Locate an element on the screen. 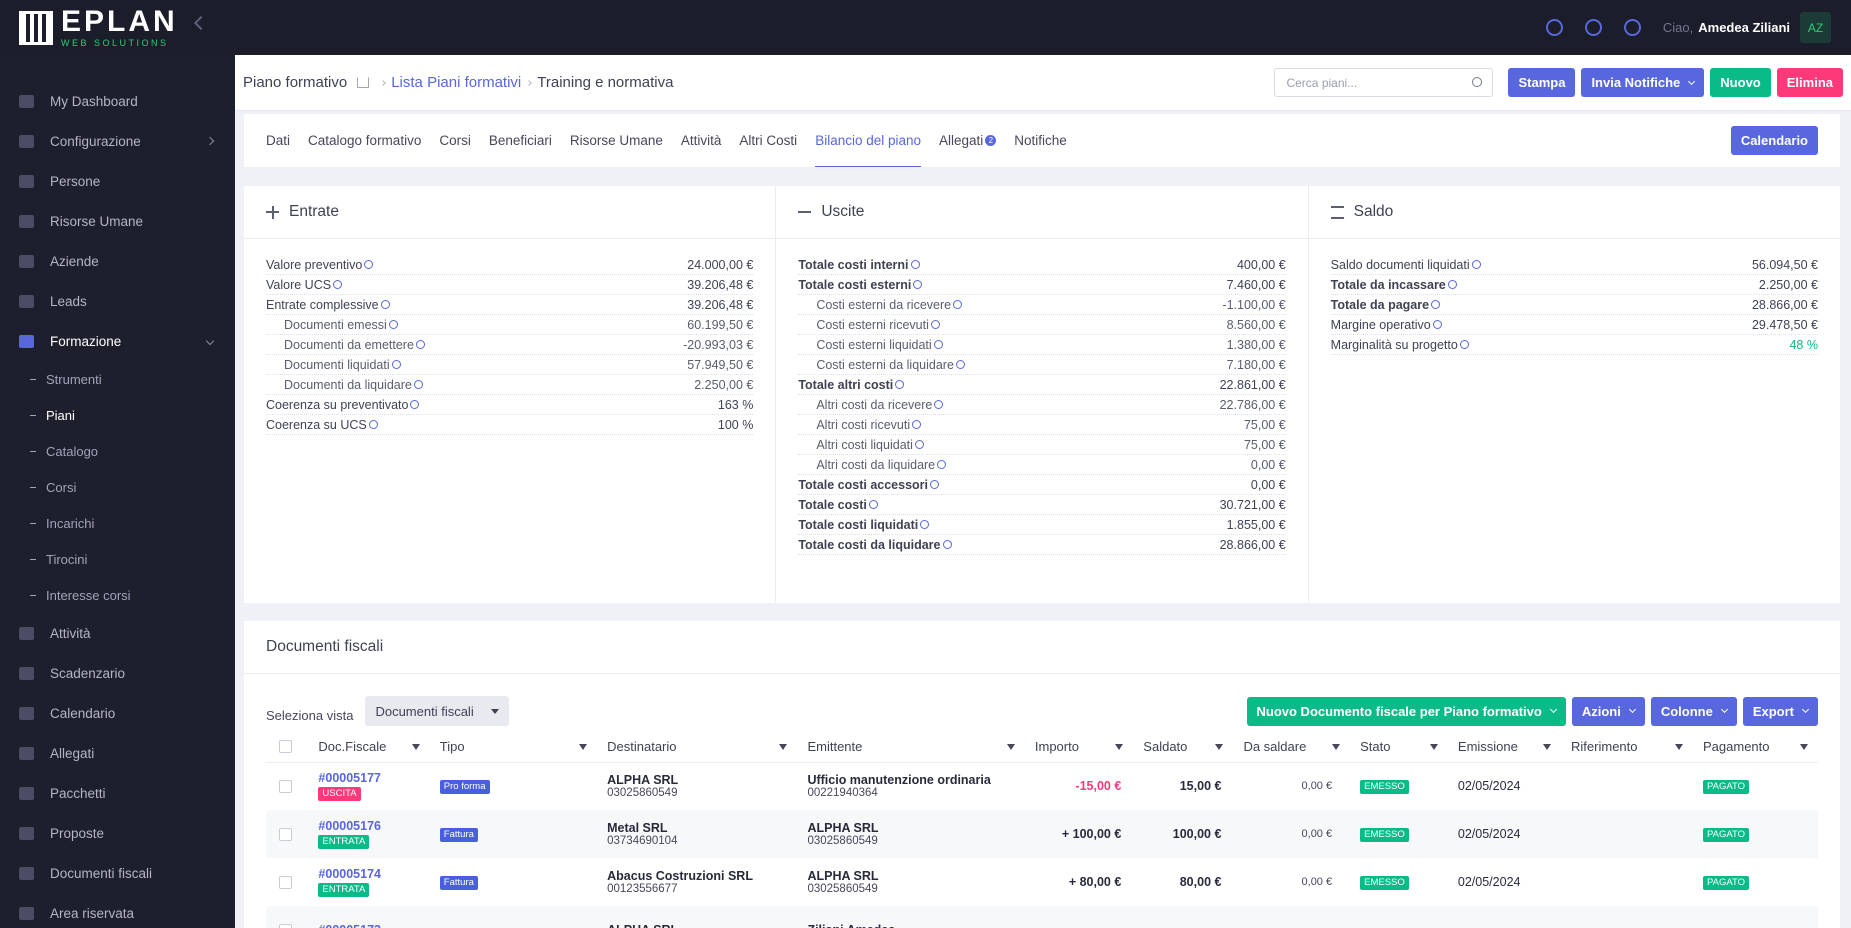  view-select: Documenti fiscali is located at coordinates (437, 711).